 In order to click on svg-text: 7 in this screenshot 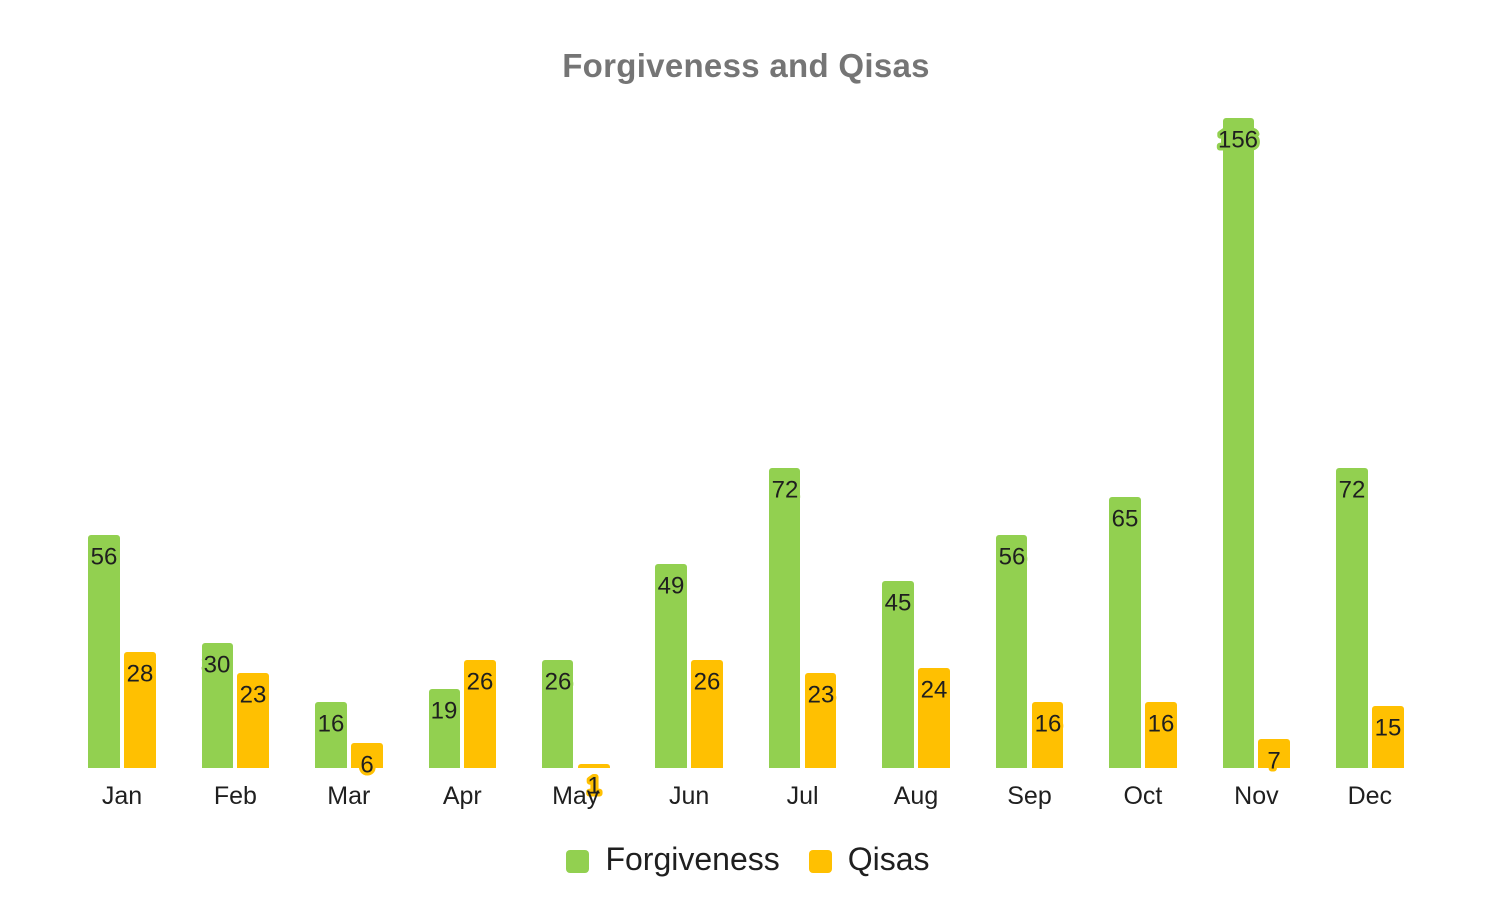, I will do `click(1274, 761)`.